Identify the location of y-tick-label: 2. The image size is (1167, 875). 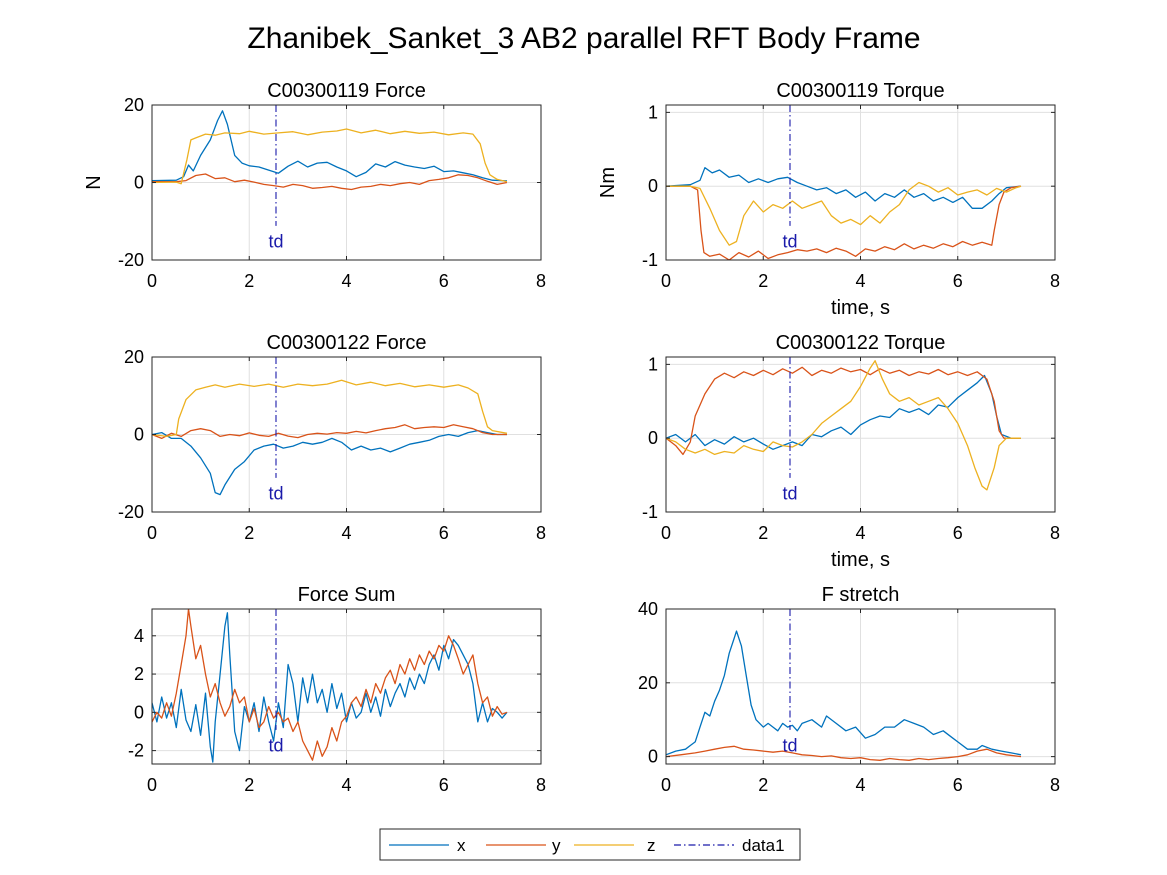
(139, 674).